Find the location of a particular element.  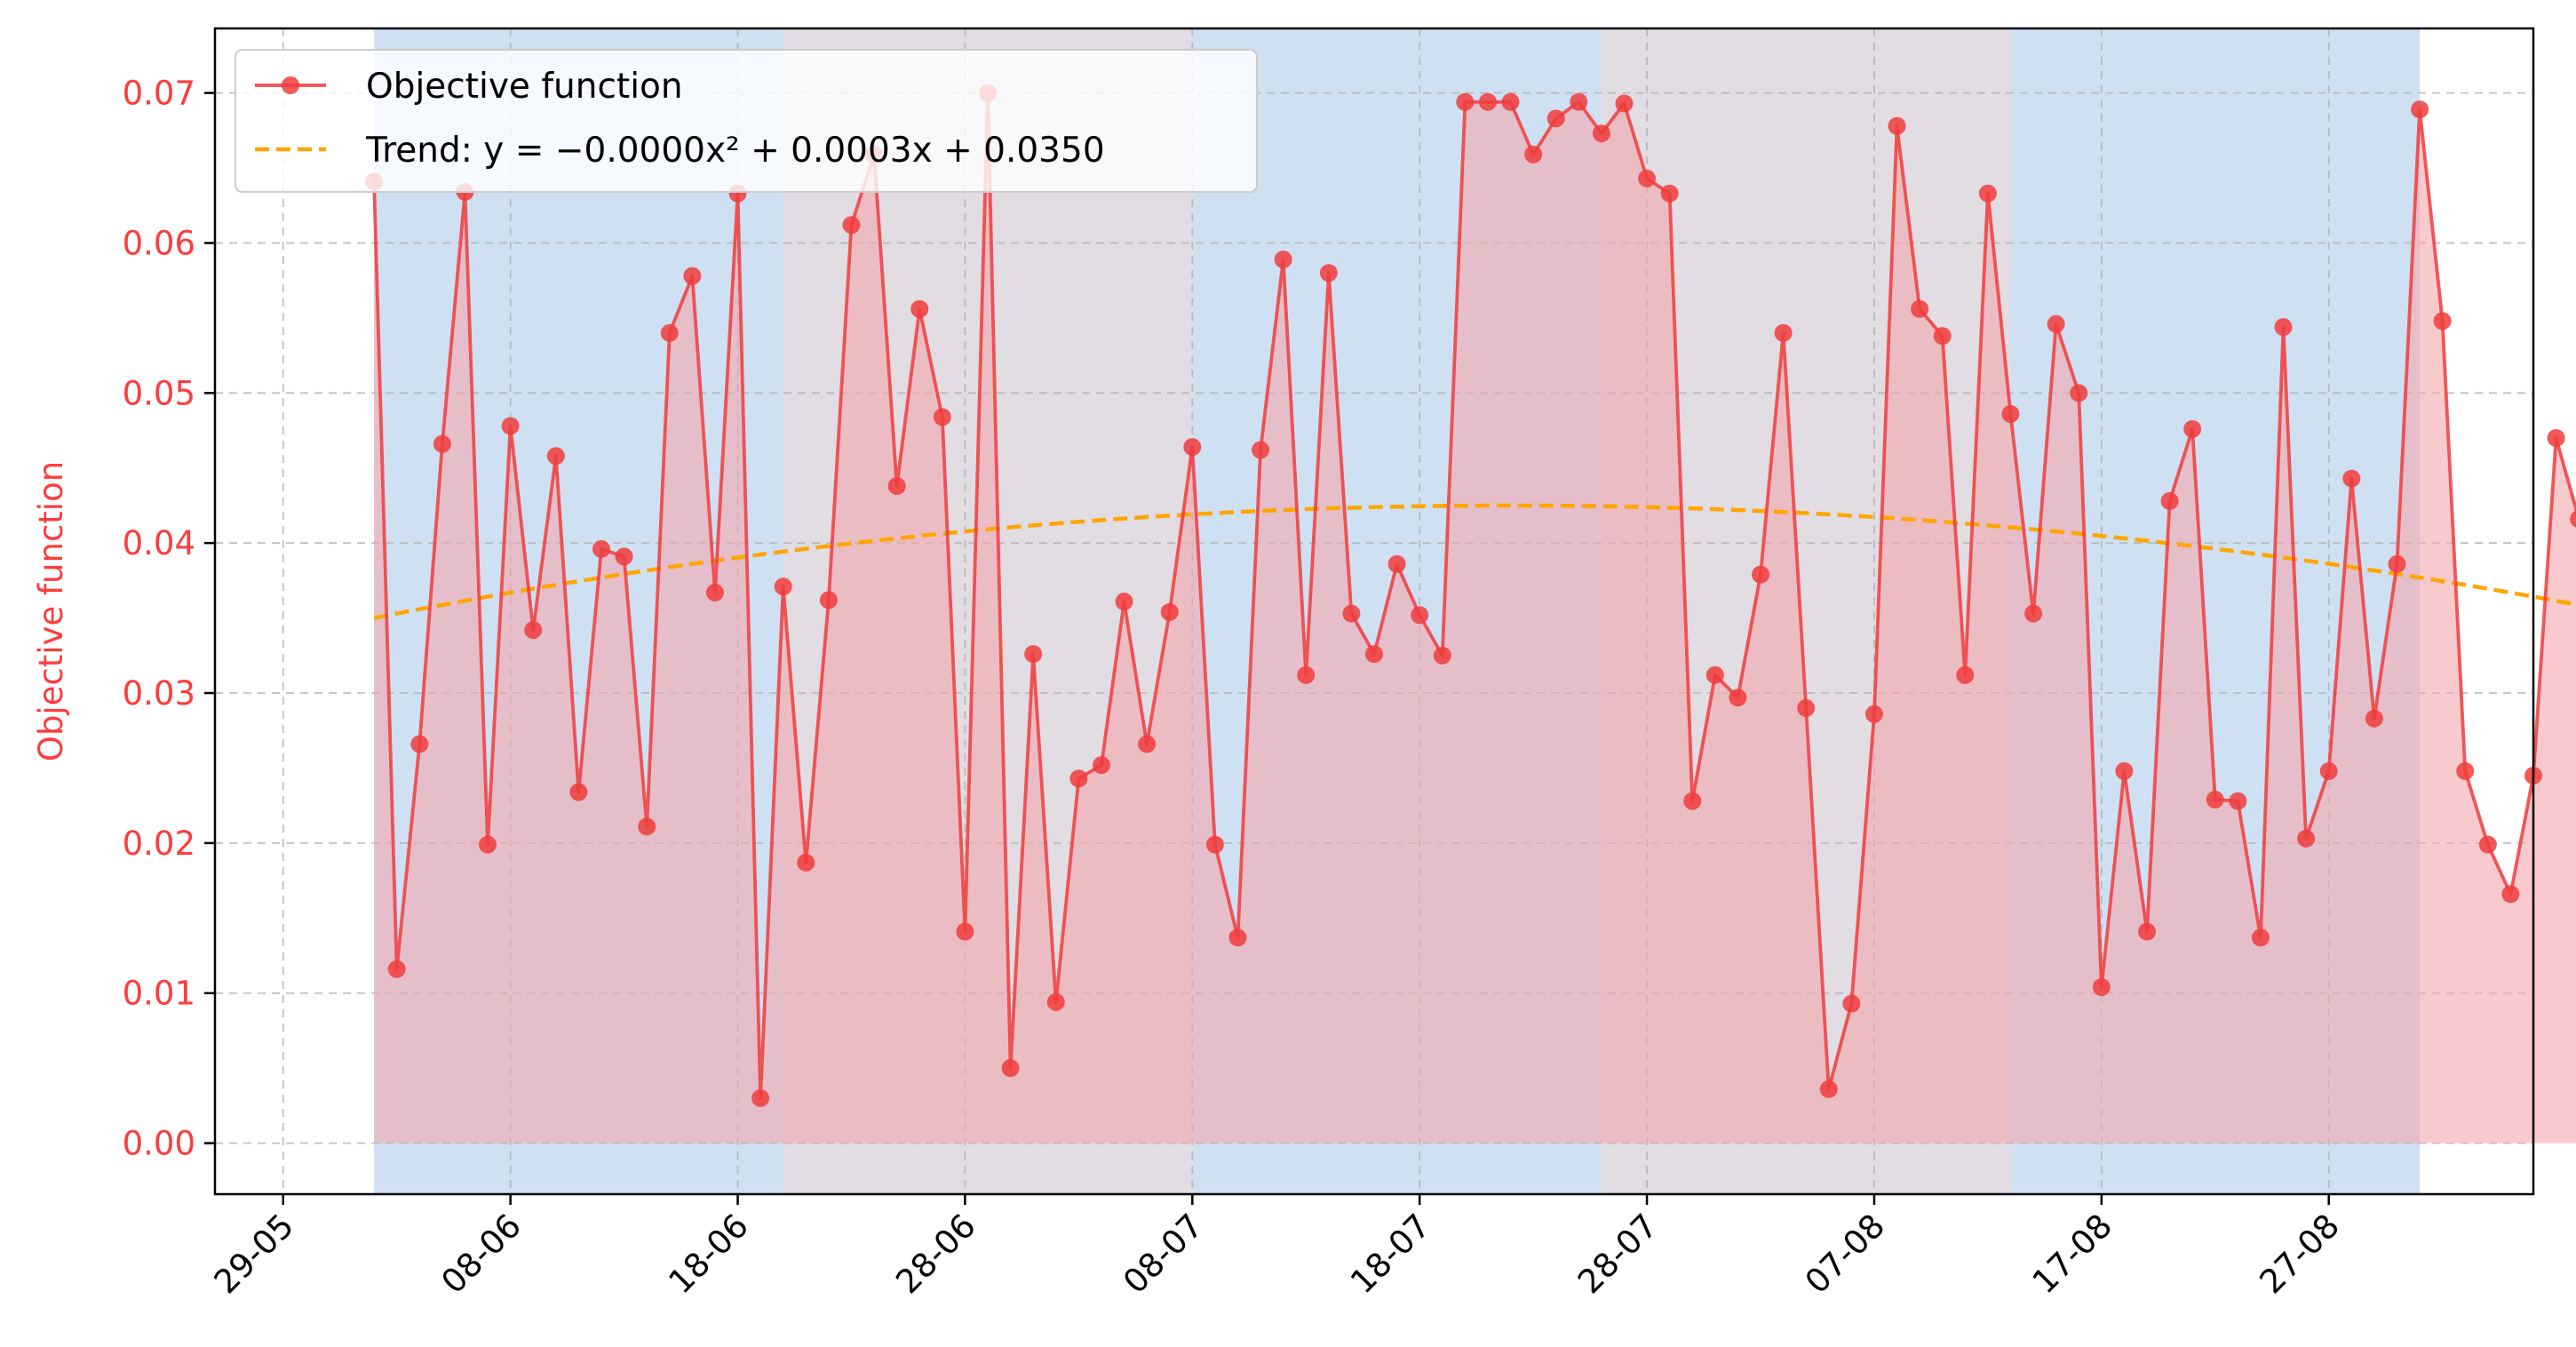

y-tick-label: 0.07 is located at coordinates (159, 94).